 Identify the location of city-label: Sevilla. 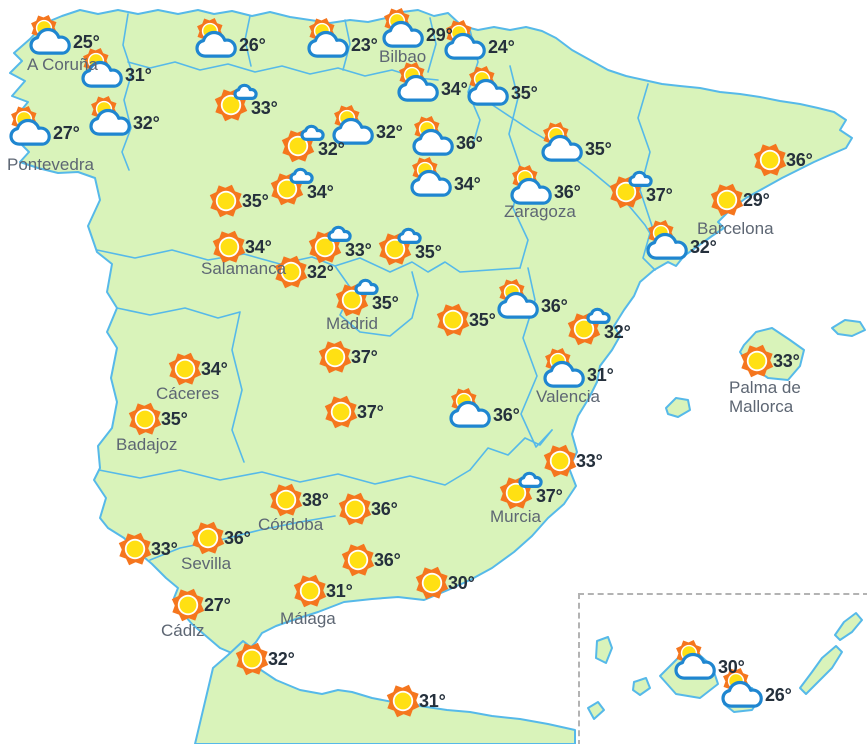
(206, 563).